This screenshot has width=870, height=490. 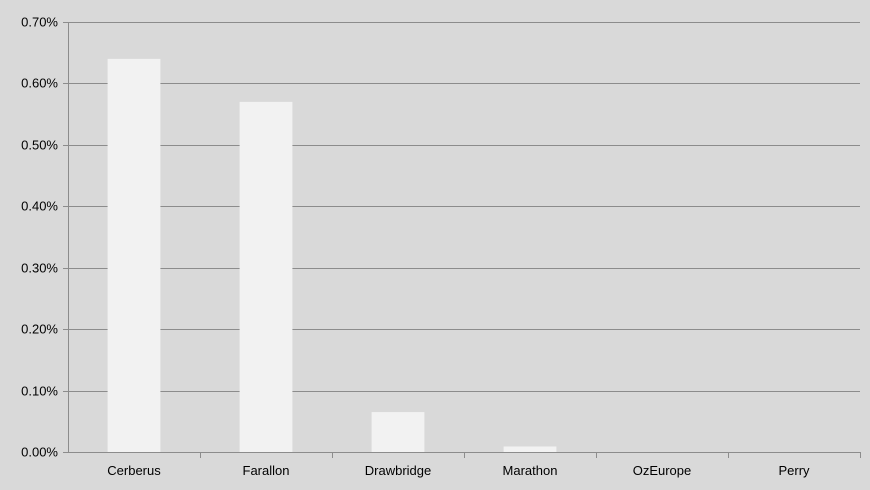 What do you see at coordinates (134, 470) in the screenshot?
I see `x-tick-label: Cerberus` at bounding box center [134, 470].